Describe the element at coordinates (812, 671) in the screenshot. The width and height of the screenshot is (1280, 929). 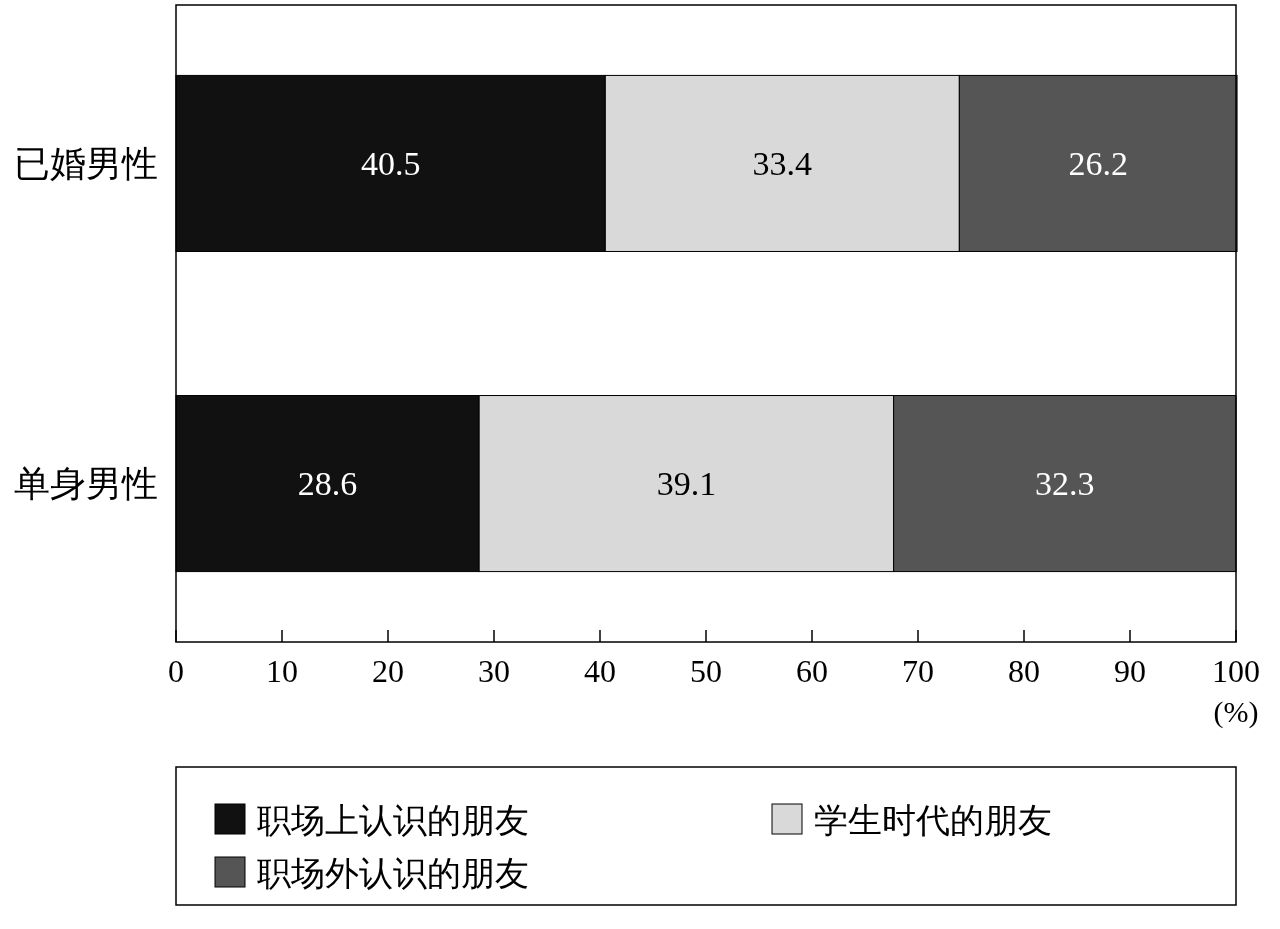
I see `x-tick-label: 60` at that location.